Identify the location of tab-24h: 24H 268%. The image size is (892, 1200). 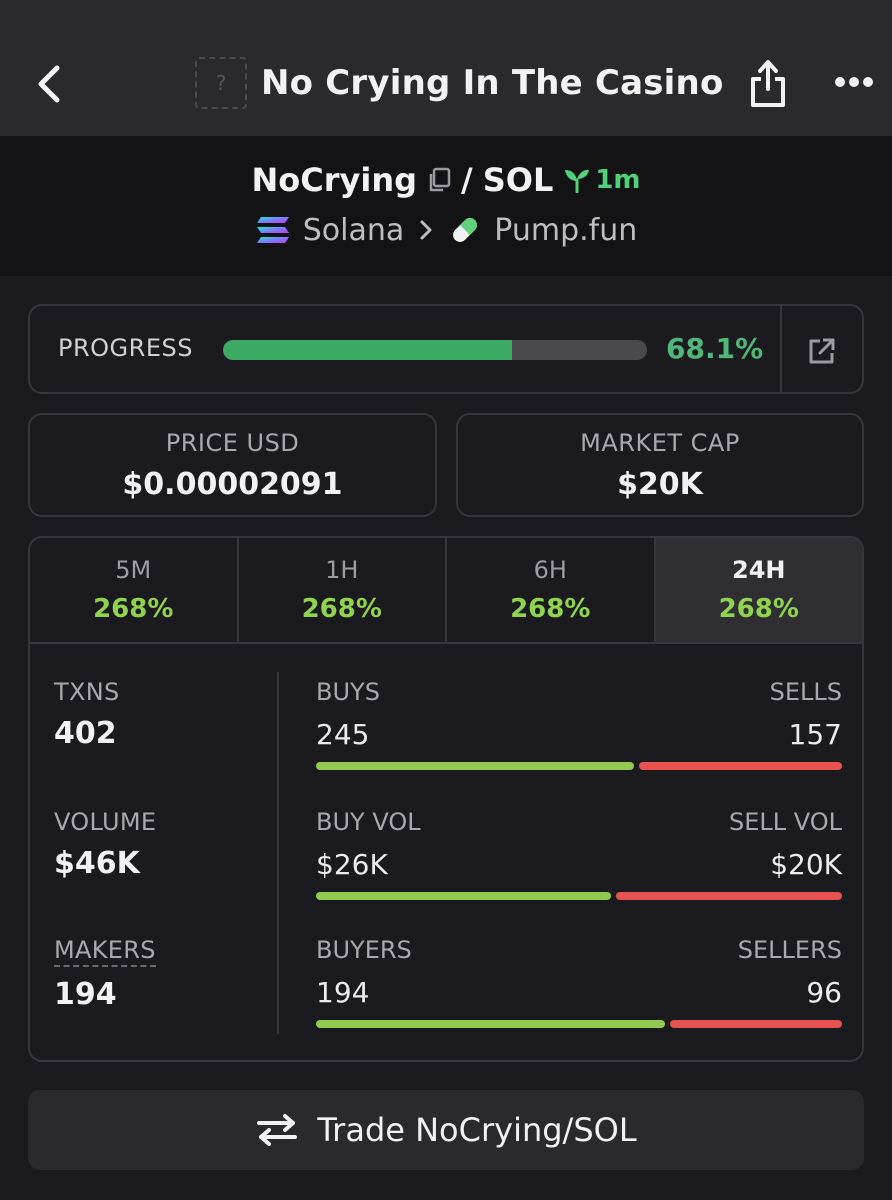
(758, 590).